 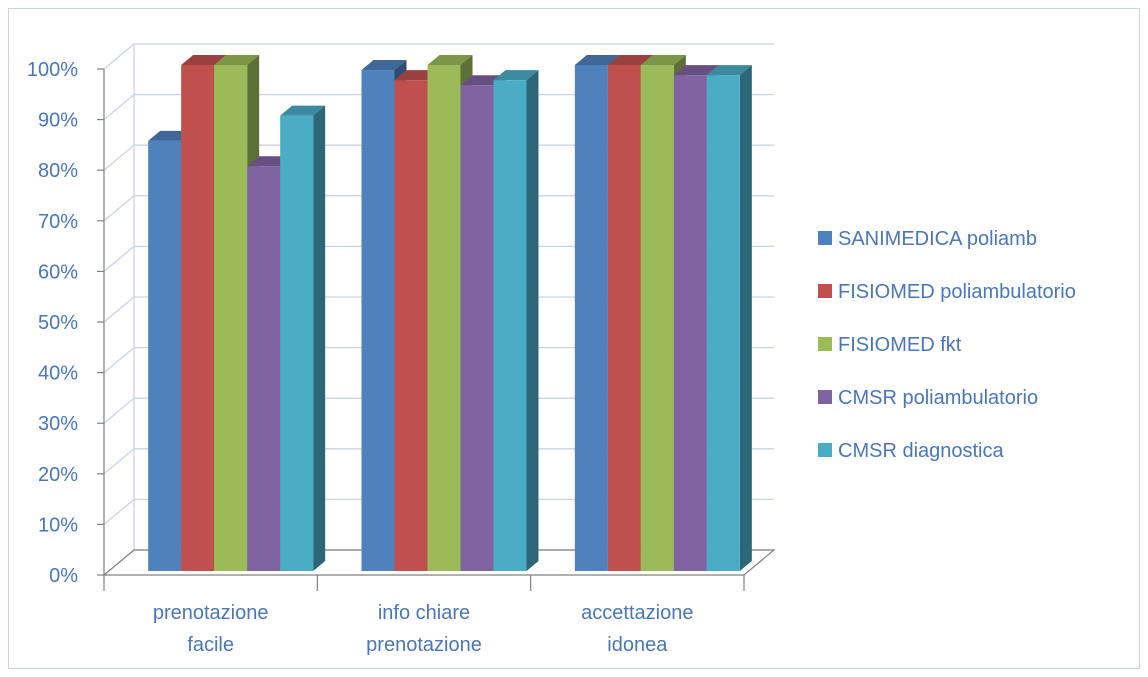 What do you see at coordinates (637, 613) in the screenshot?
I see `x-tick-label: accettazione` at bounding box center [637, 613].